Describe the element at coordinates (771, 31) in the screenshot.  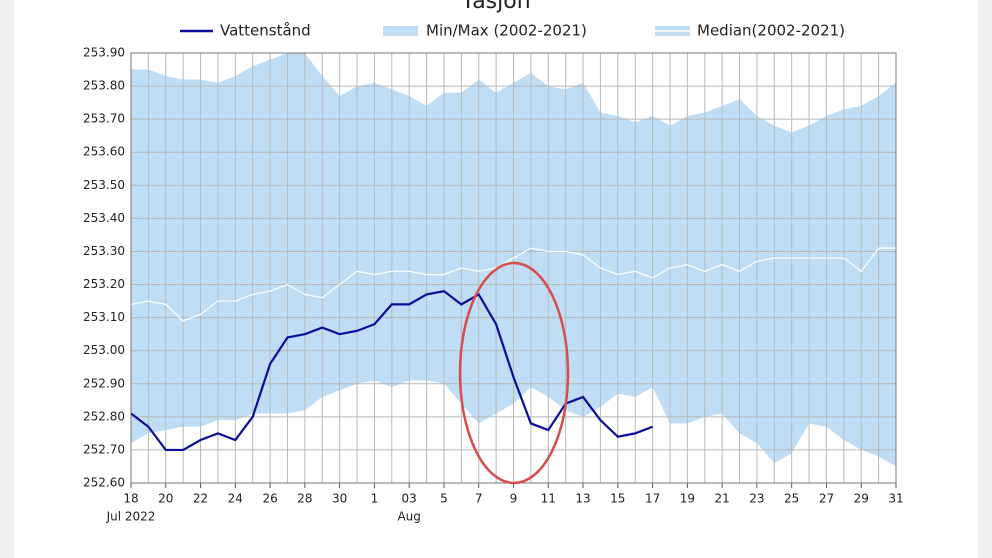
I see `legend-label: Median(2002-2021)` at that location.